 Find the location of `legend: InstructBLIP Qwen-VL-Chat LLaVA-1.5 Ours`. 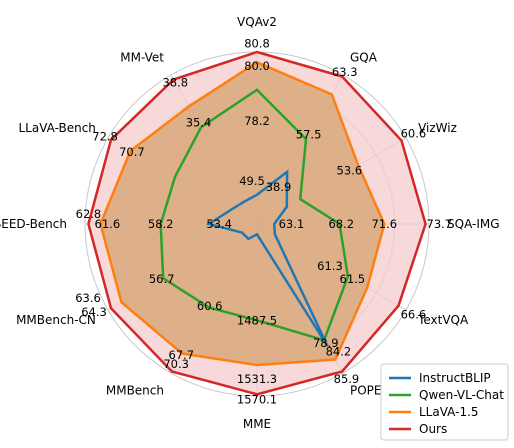

legend: InstructBLIP Qwen-VL-Chat LLaVA-1.5 Ours is located at coordinates (444, 402).